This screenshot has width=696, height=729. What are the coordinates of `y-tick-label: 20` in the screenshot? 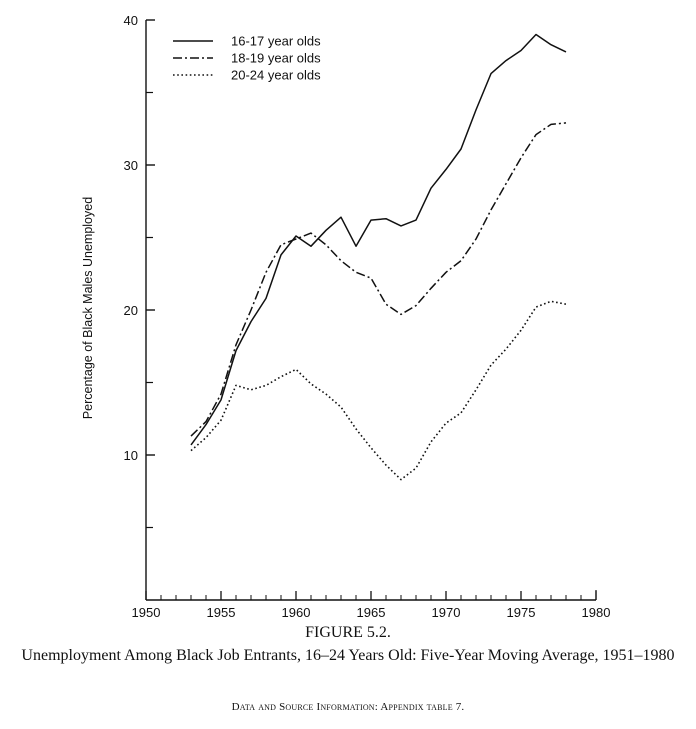 It's located at (131, 310).